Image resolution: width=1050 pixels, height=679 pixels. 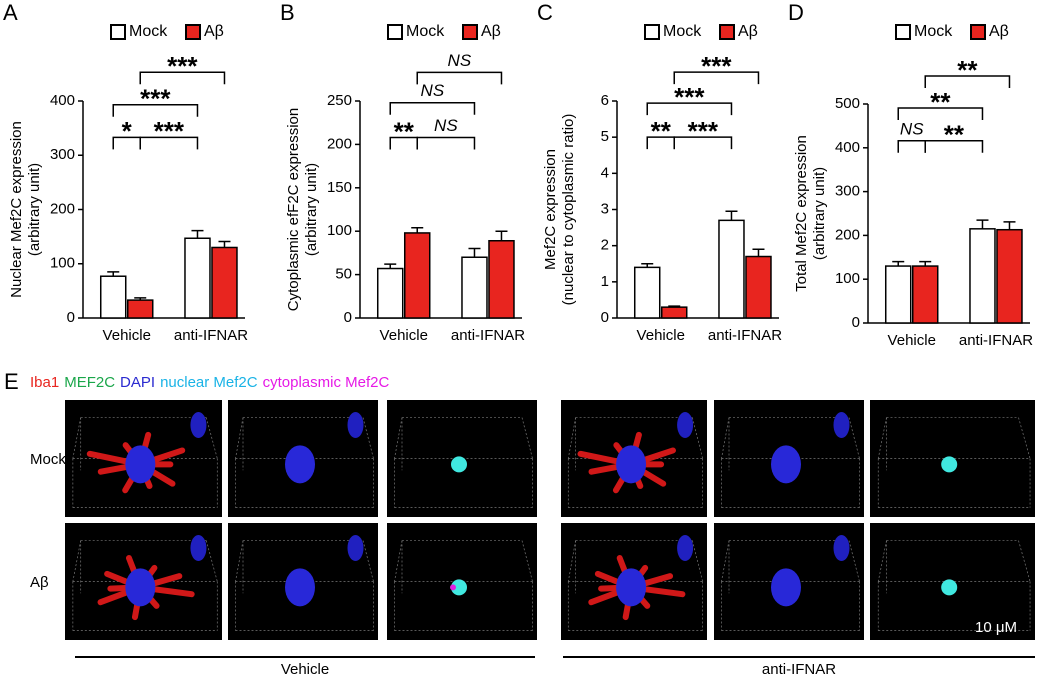 I want to click on channel-label: nuclear Mef2C, so click(x=209, y=382).